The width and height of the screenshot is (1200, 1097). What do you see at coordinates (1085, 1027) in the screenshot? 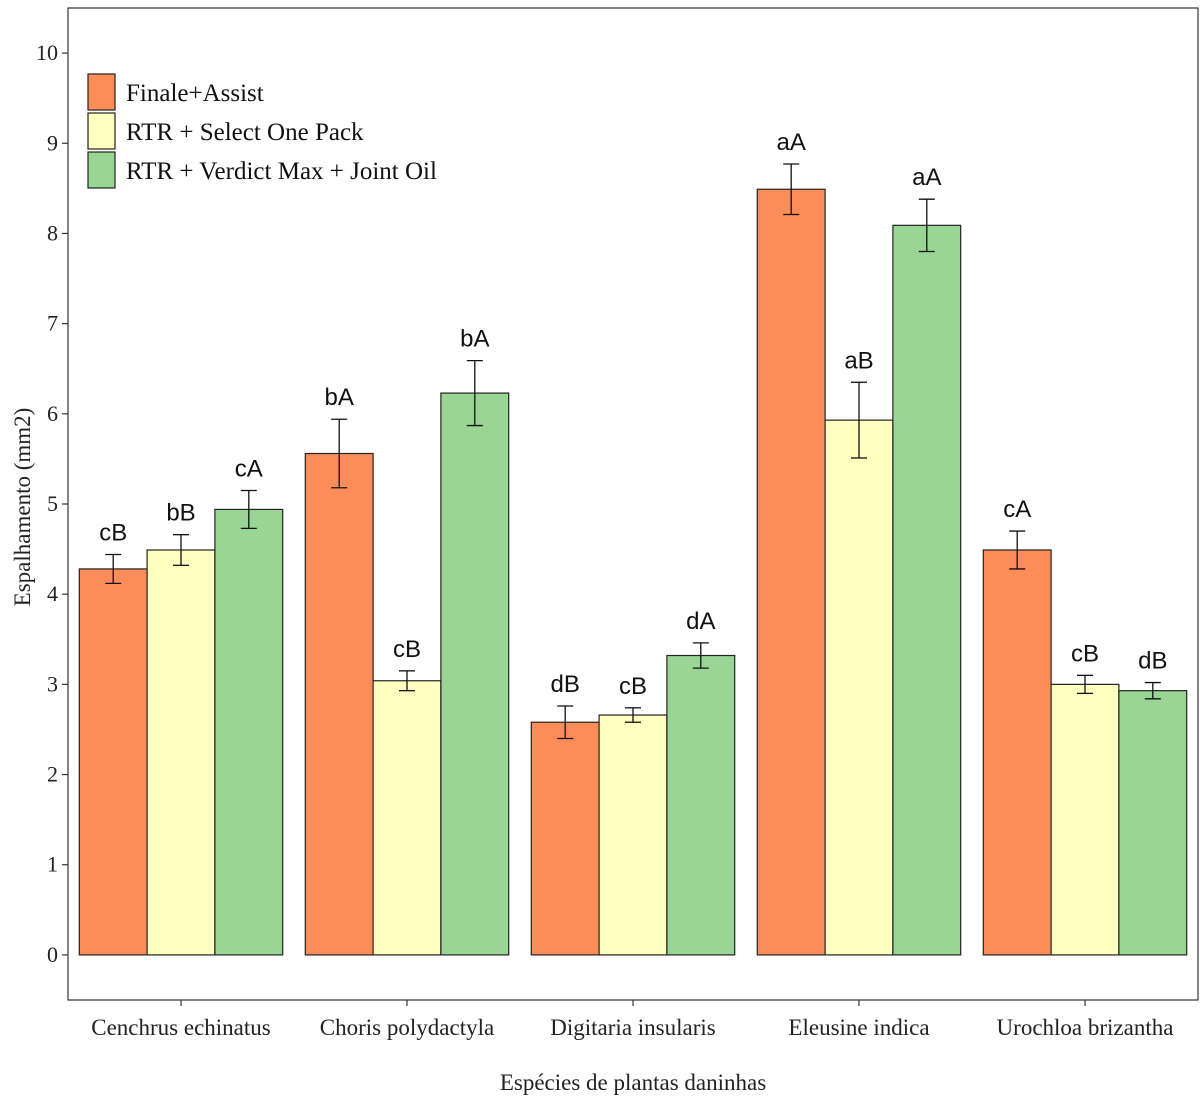
I see `x-tick-label: Urochloa brizantha` at bounding box center [1085, 1027].